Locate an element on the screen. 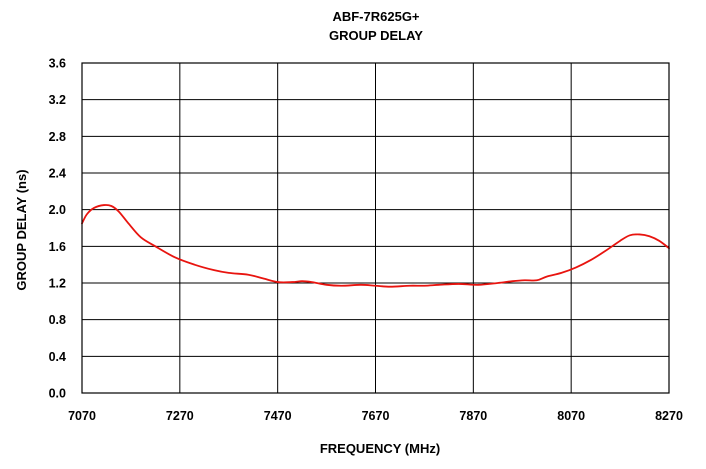 The image size is (706, 469). x-tick-label: 8070 is located at coordinates (571, 416).